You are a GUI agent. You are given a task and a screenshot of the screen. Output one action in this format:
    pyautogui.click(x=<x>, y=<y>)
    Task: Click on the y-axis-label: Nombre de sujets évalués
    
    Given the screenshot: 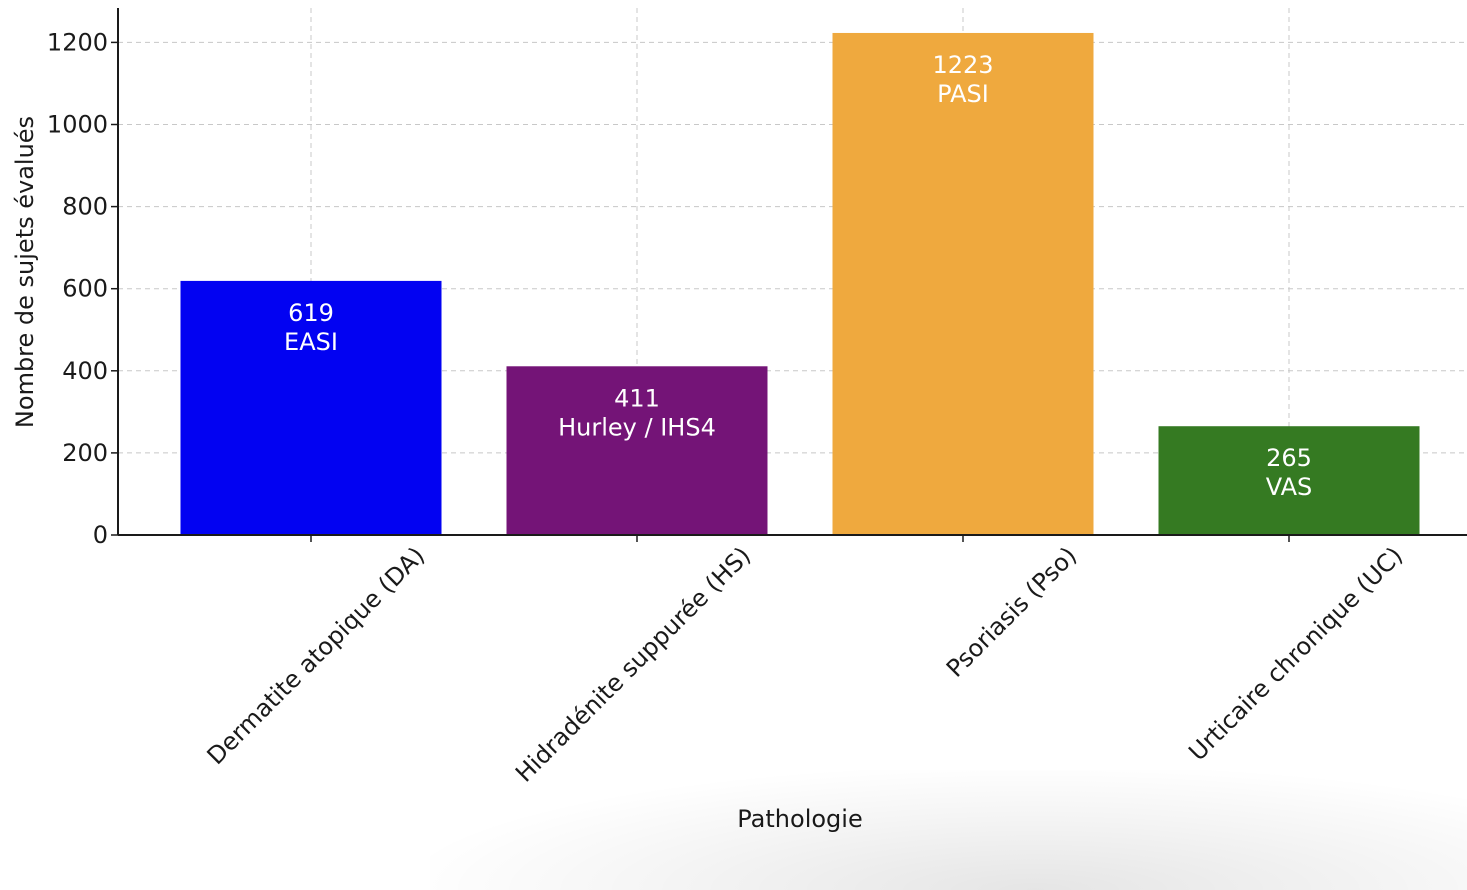 What is the action you would take?
    pyautogui.click(x=25, y=272)
    